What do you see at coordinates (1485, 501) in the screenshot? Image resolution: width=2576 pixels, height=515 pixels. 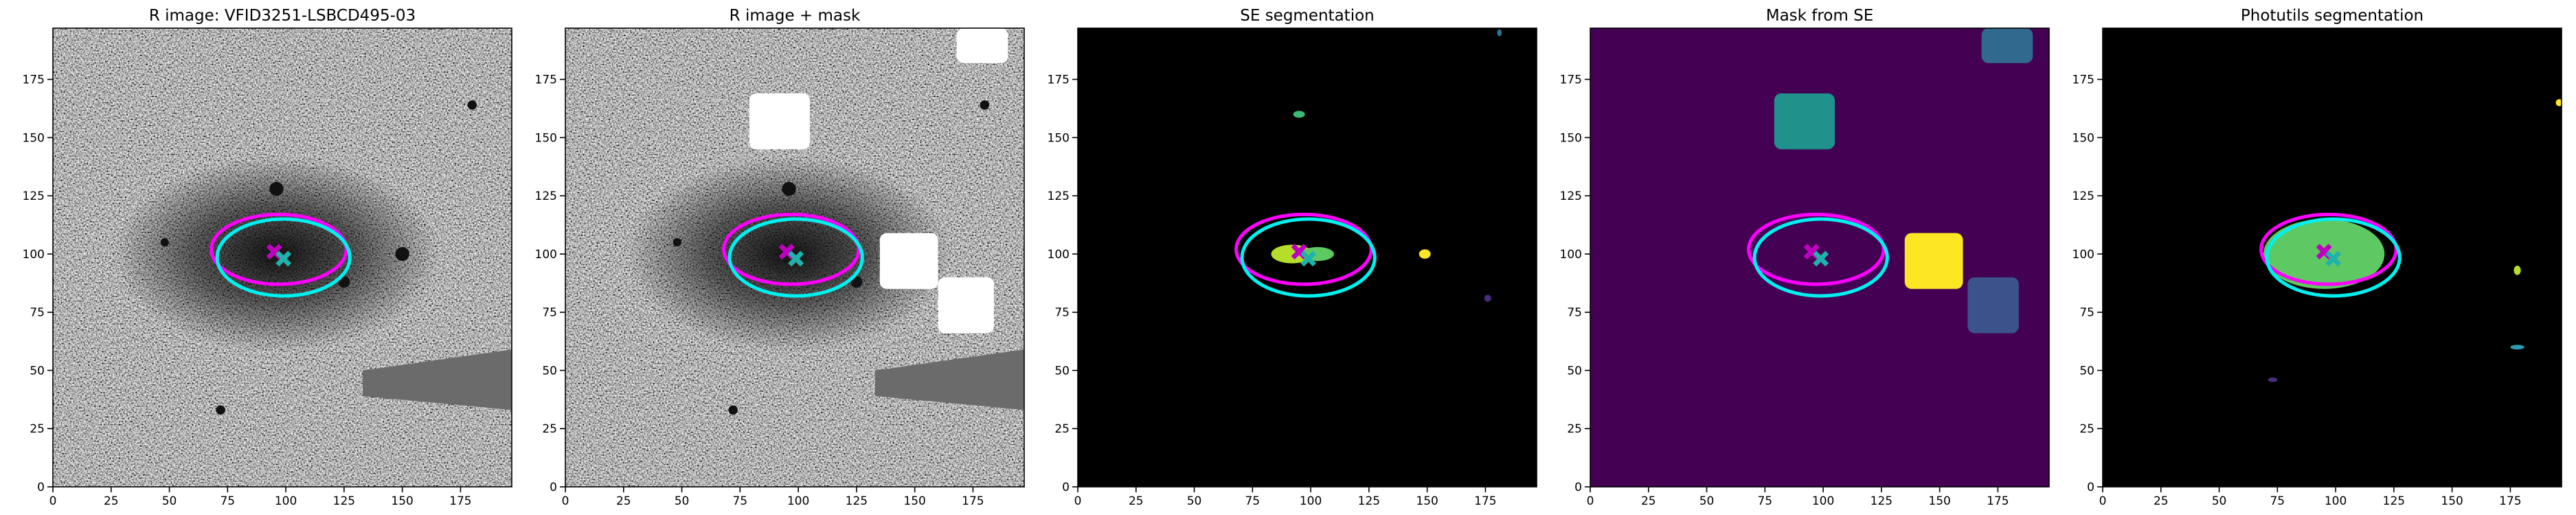 I see `x-tick-label: 175` at bounding box center [1485, 501].